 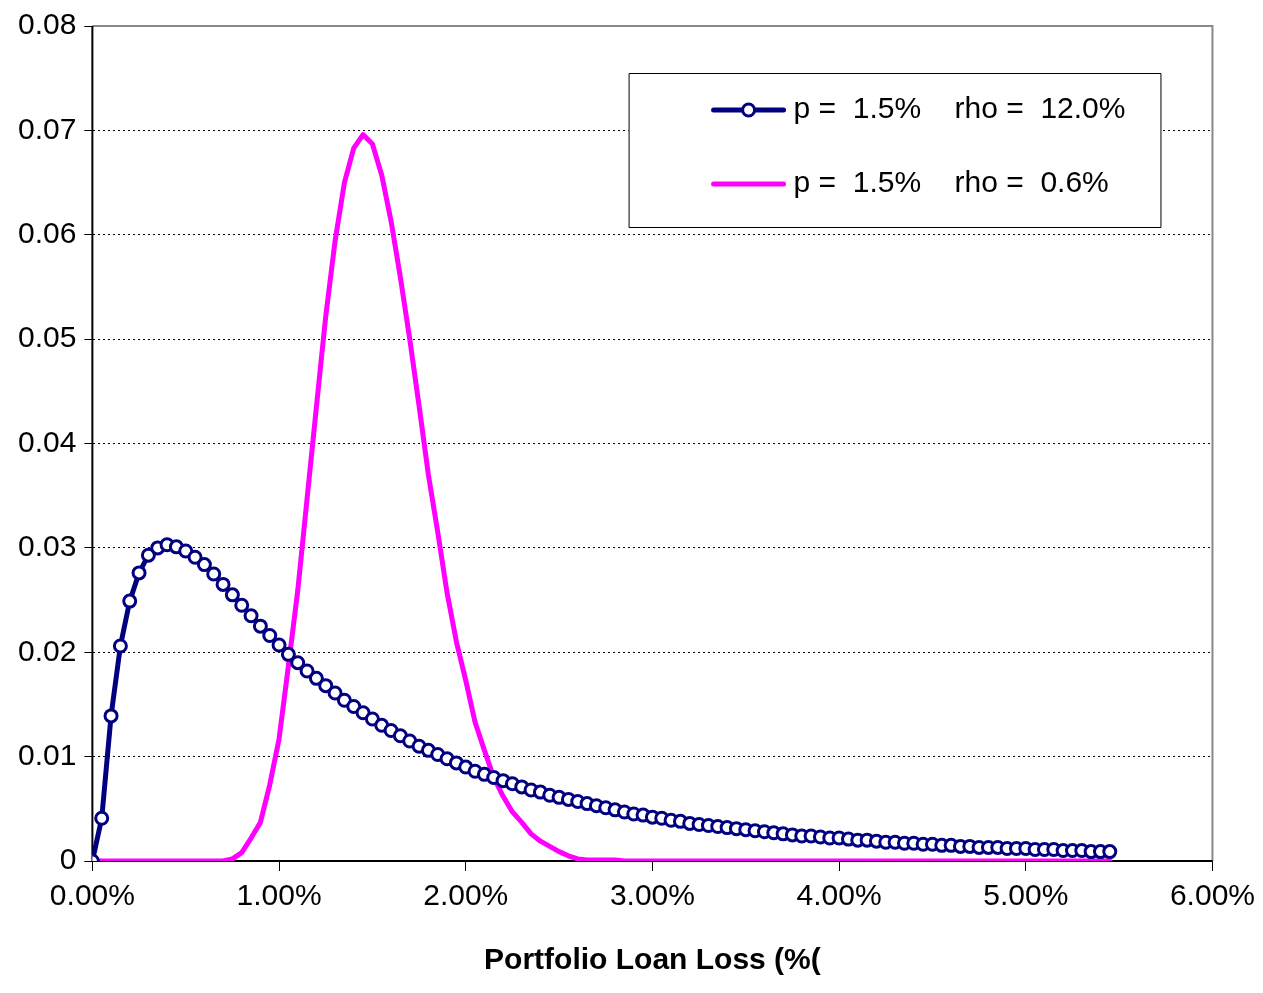 I want to click on x-tick-label: 4.00%, so click(x=839, y=895).